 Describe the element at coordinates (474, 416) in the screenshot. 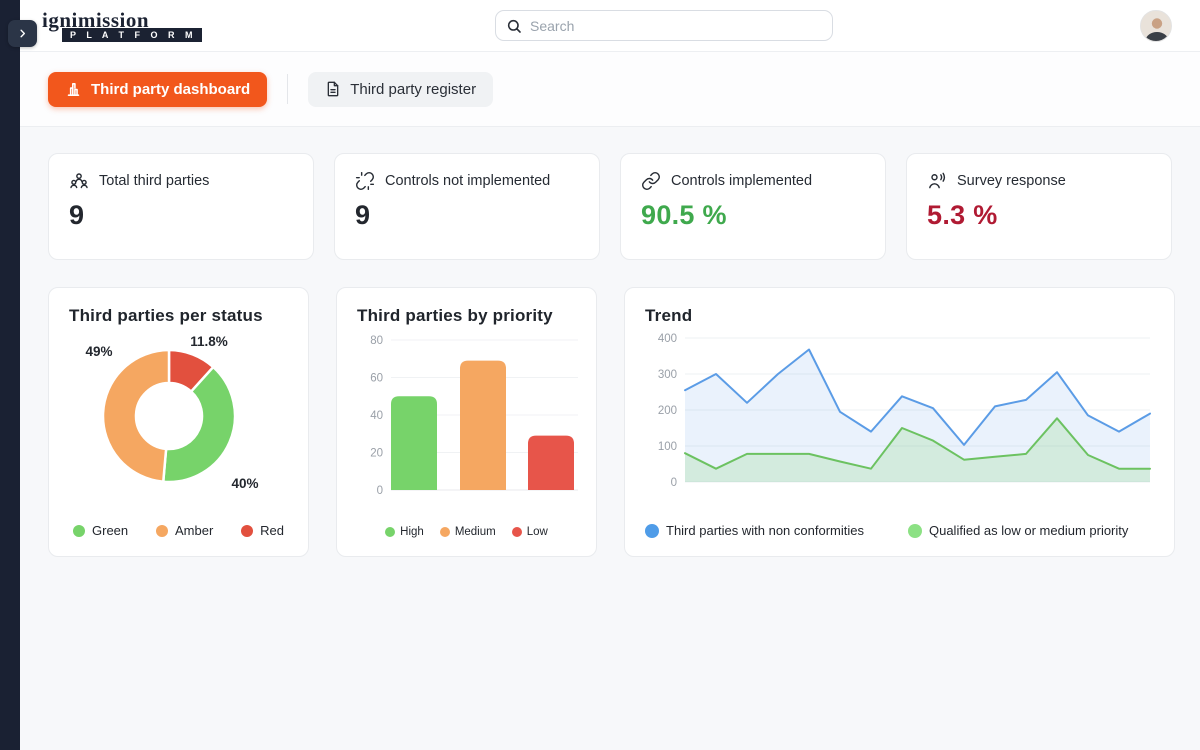

I see `priority-bar-chart: 80 60 40 20 0` at that location.